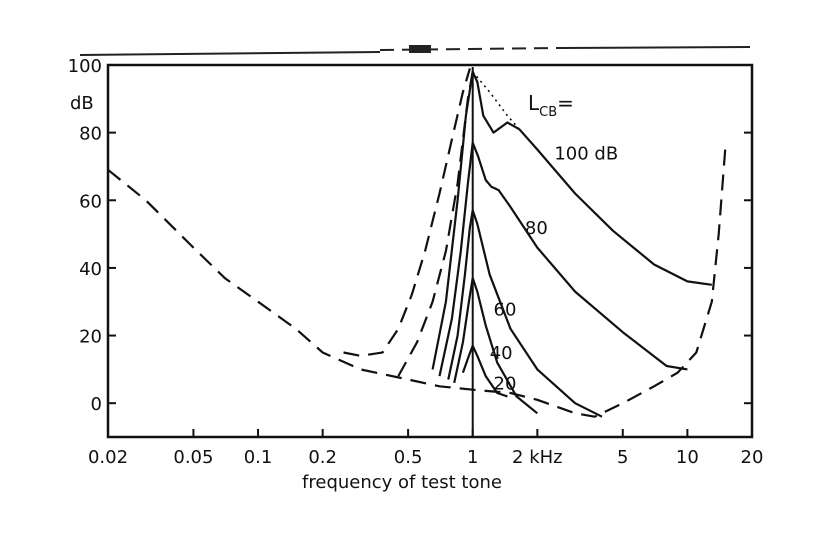 This screenshot has width=818, height=550. What do you see at coordinates (90, 337) in the screenshot?
I see `y-tick-label: 20` at bounding box center [90, 337].